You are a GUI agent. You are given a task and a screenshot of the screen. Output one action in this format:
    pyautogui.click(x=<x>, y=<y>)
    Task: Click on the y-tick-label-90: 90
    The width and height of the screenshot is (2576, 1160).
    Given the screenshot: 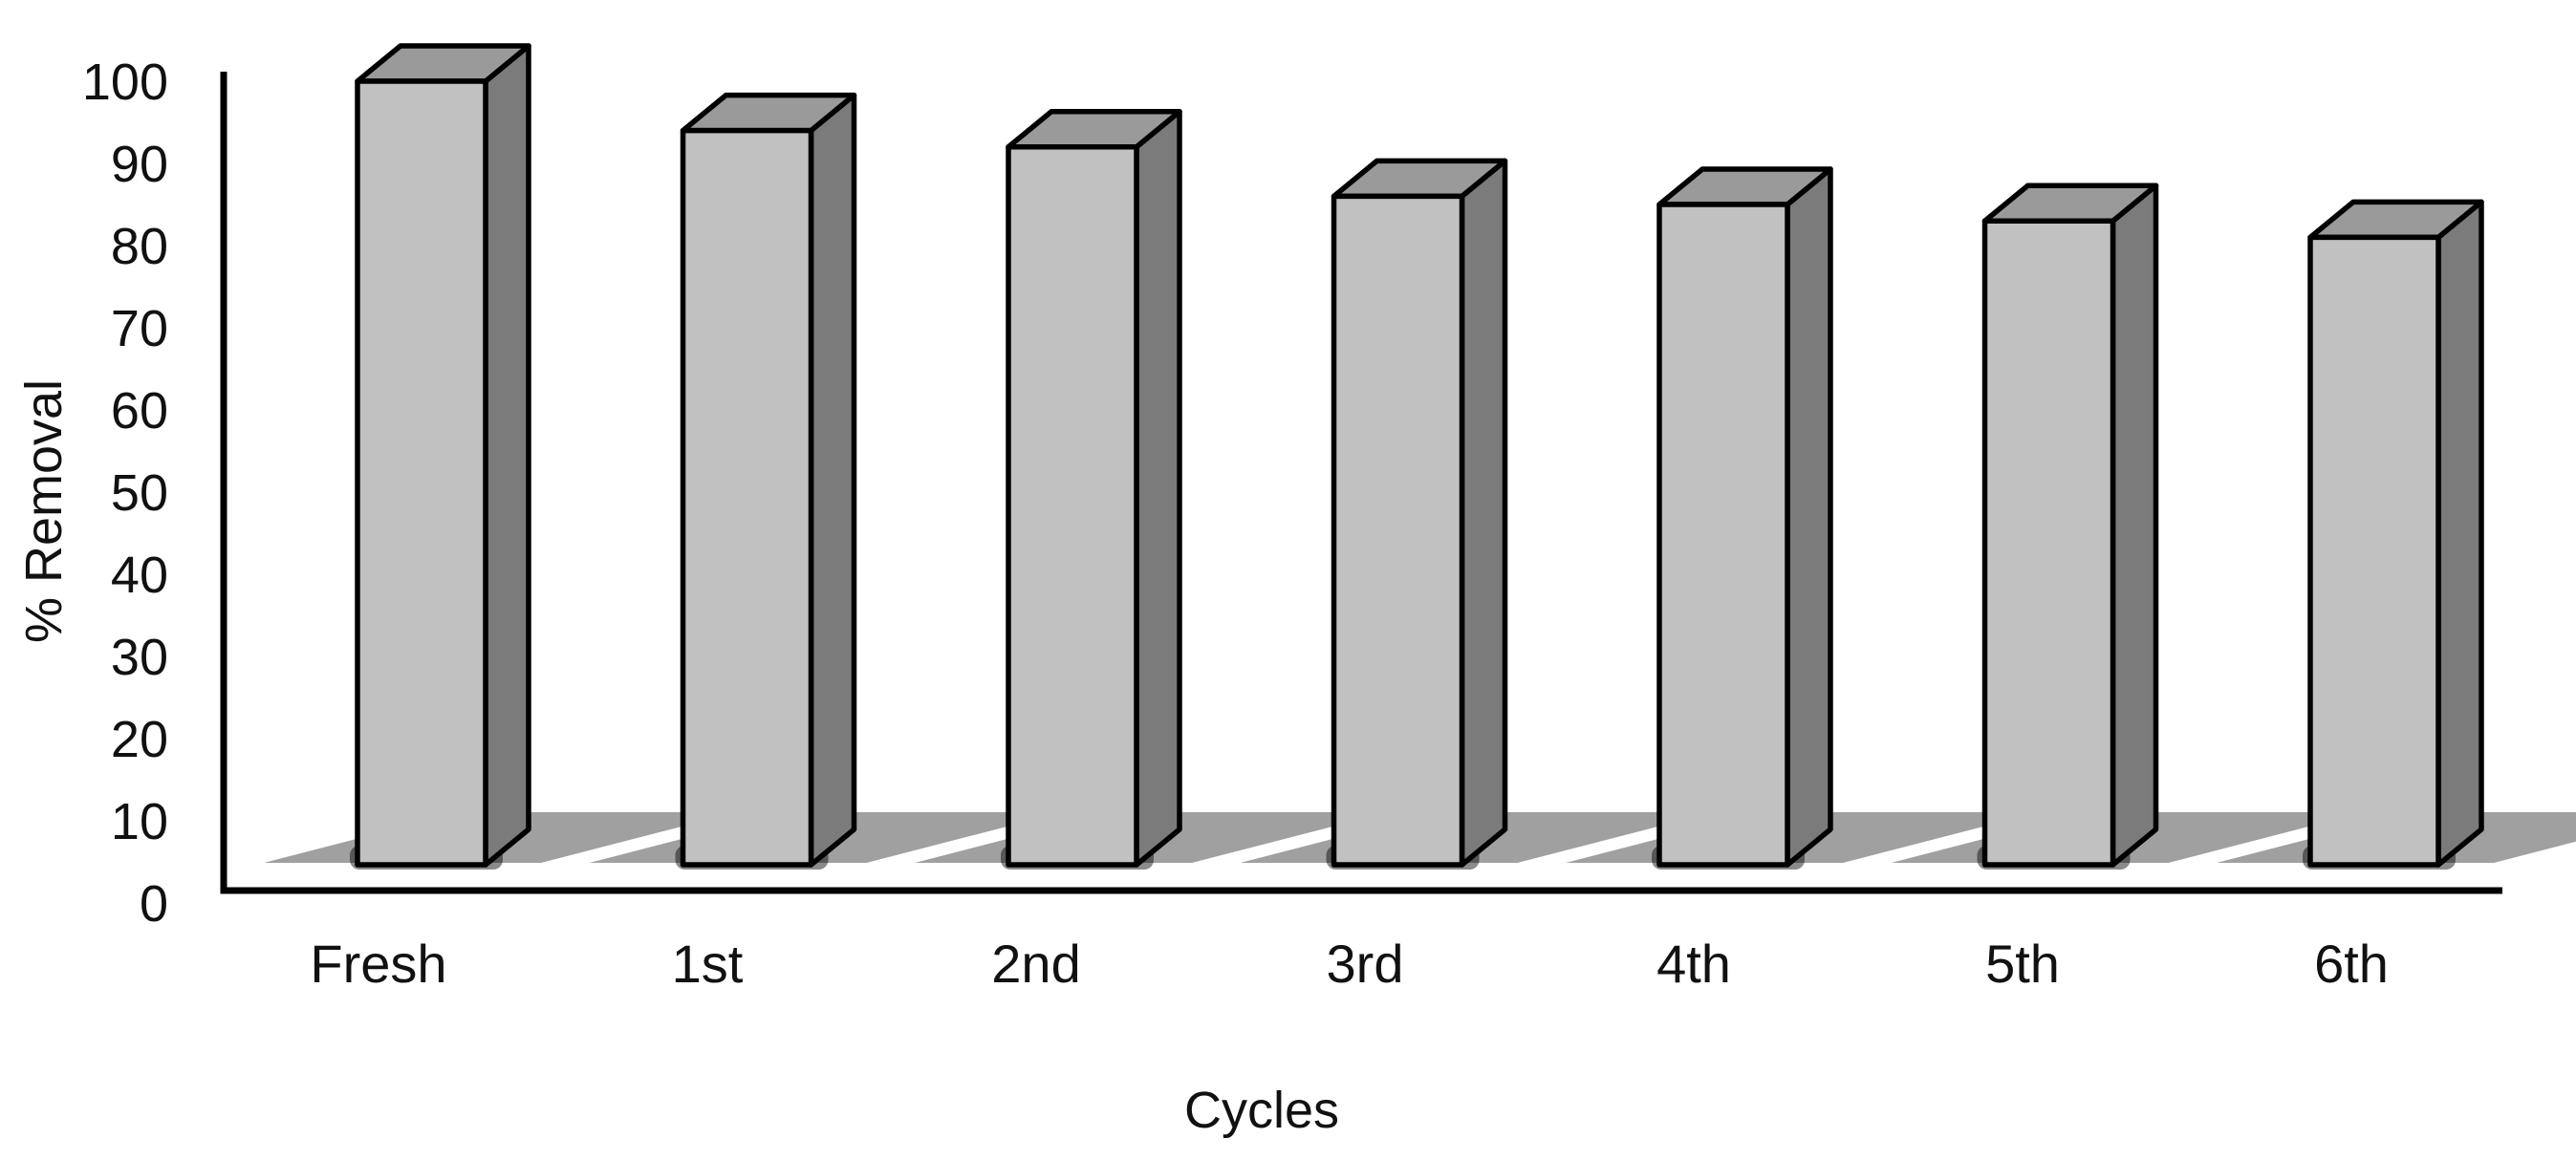 What is the action you would take?
    pyautogui.click(x=139, y=164)
    